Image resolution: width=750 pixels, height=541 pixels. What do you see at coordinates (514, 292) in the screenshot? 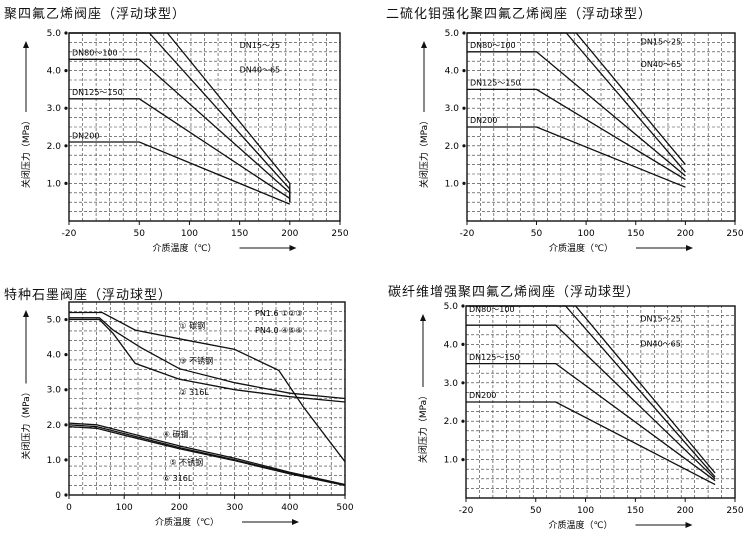
I see `chart-title: 碳纤维增强聚四氟乙烯阀座（浮动球型）` at bounding box center [514, 292].